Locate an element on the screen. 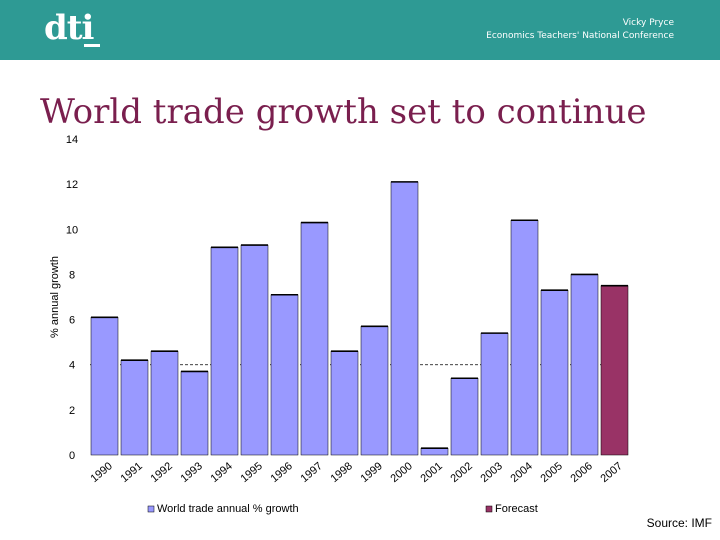  legend-label: Forecast is located at coordinates (516, 509).